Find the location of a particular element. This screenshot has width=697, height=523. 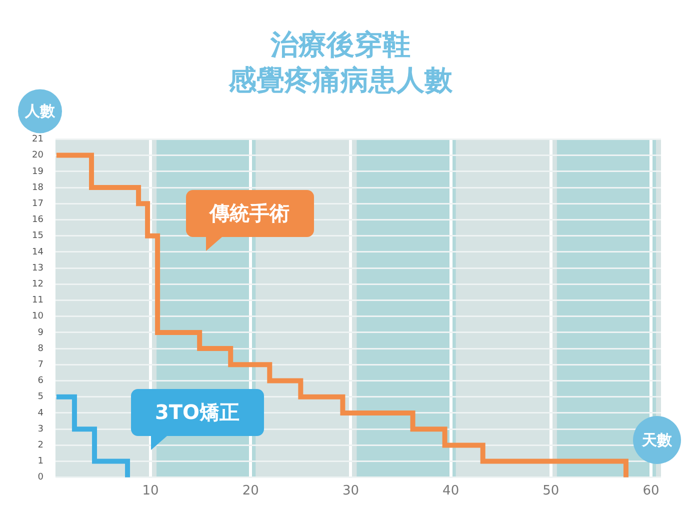

y-tick-label: 6 is located at coordinates (41, 381).